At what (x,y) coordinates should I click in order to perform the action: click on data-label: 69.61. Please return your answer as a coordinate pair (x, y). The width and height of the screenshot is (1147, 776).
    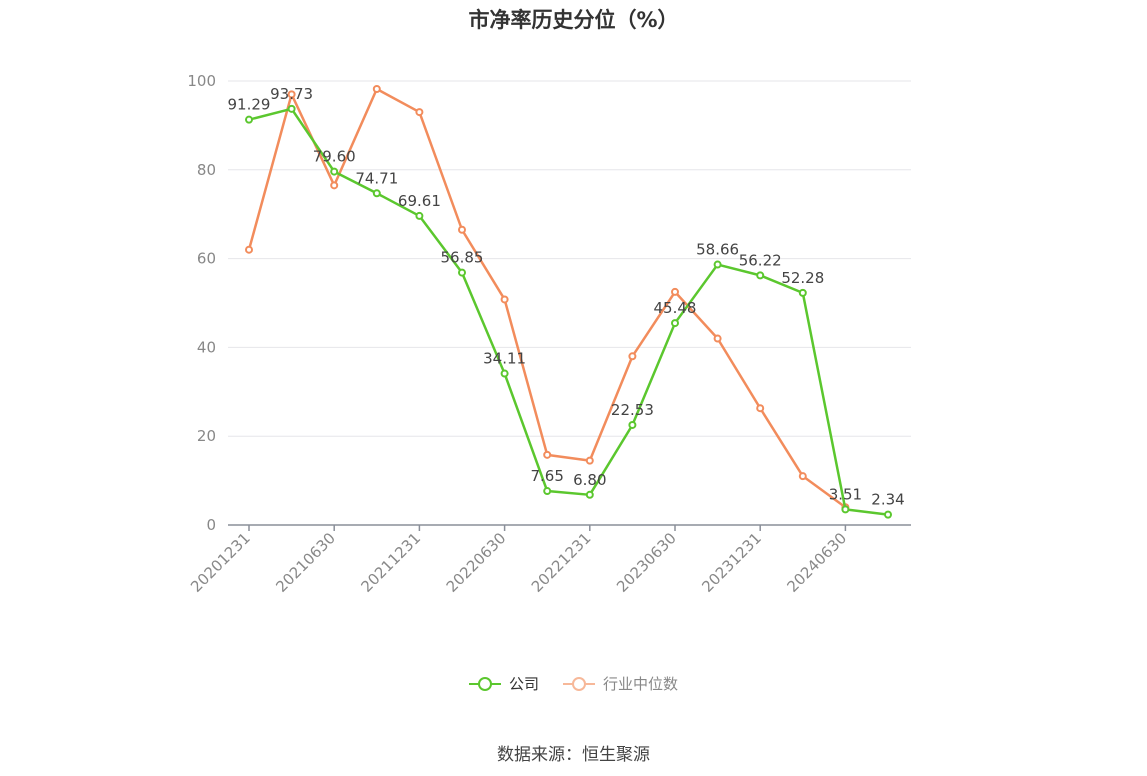
    Looking at the image, I should click on (419, 201).